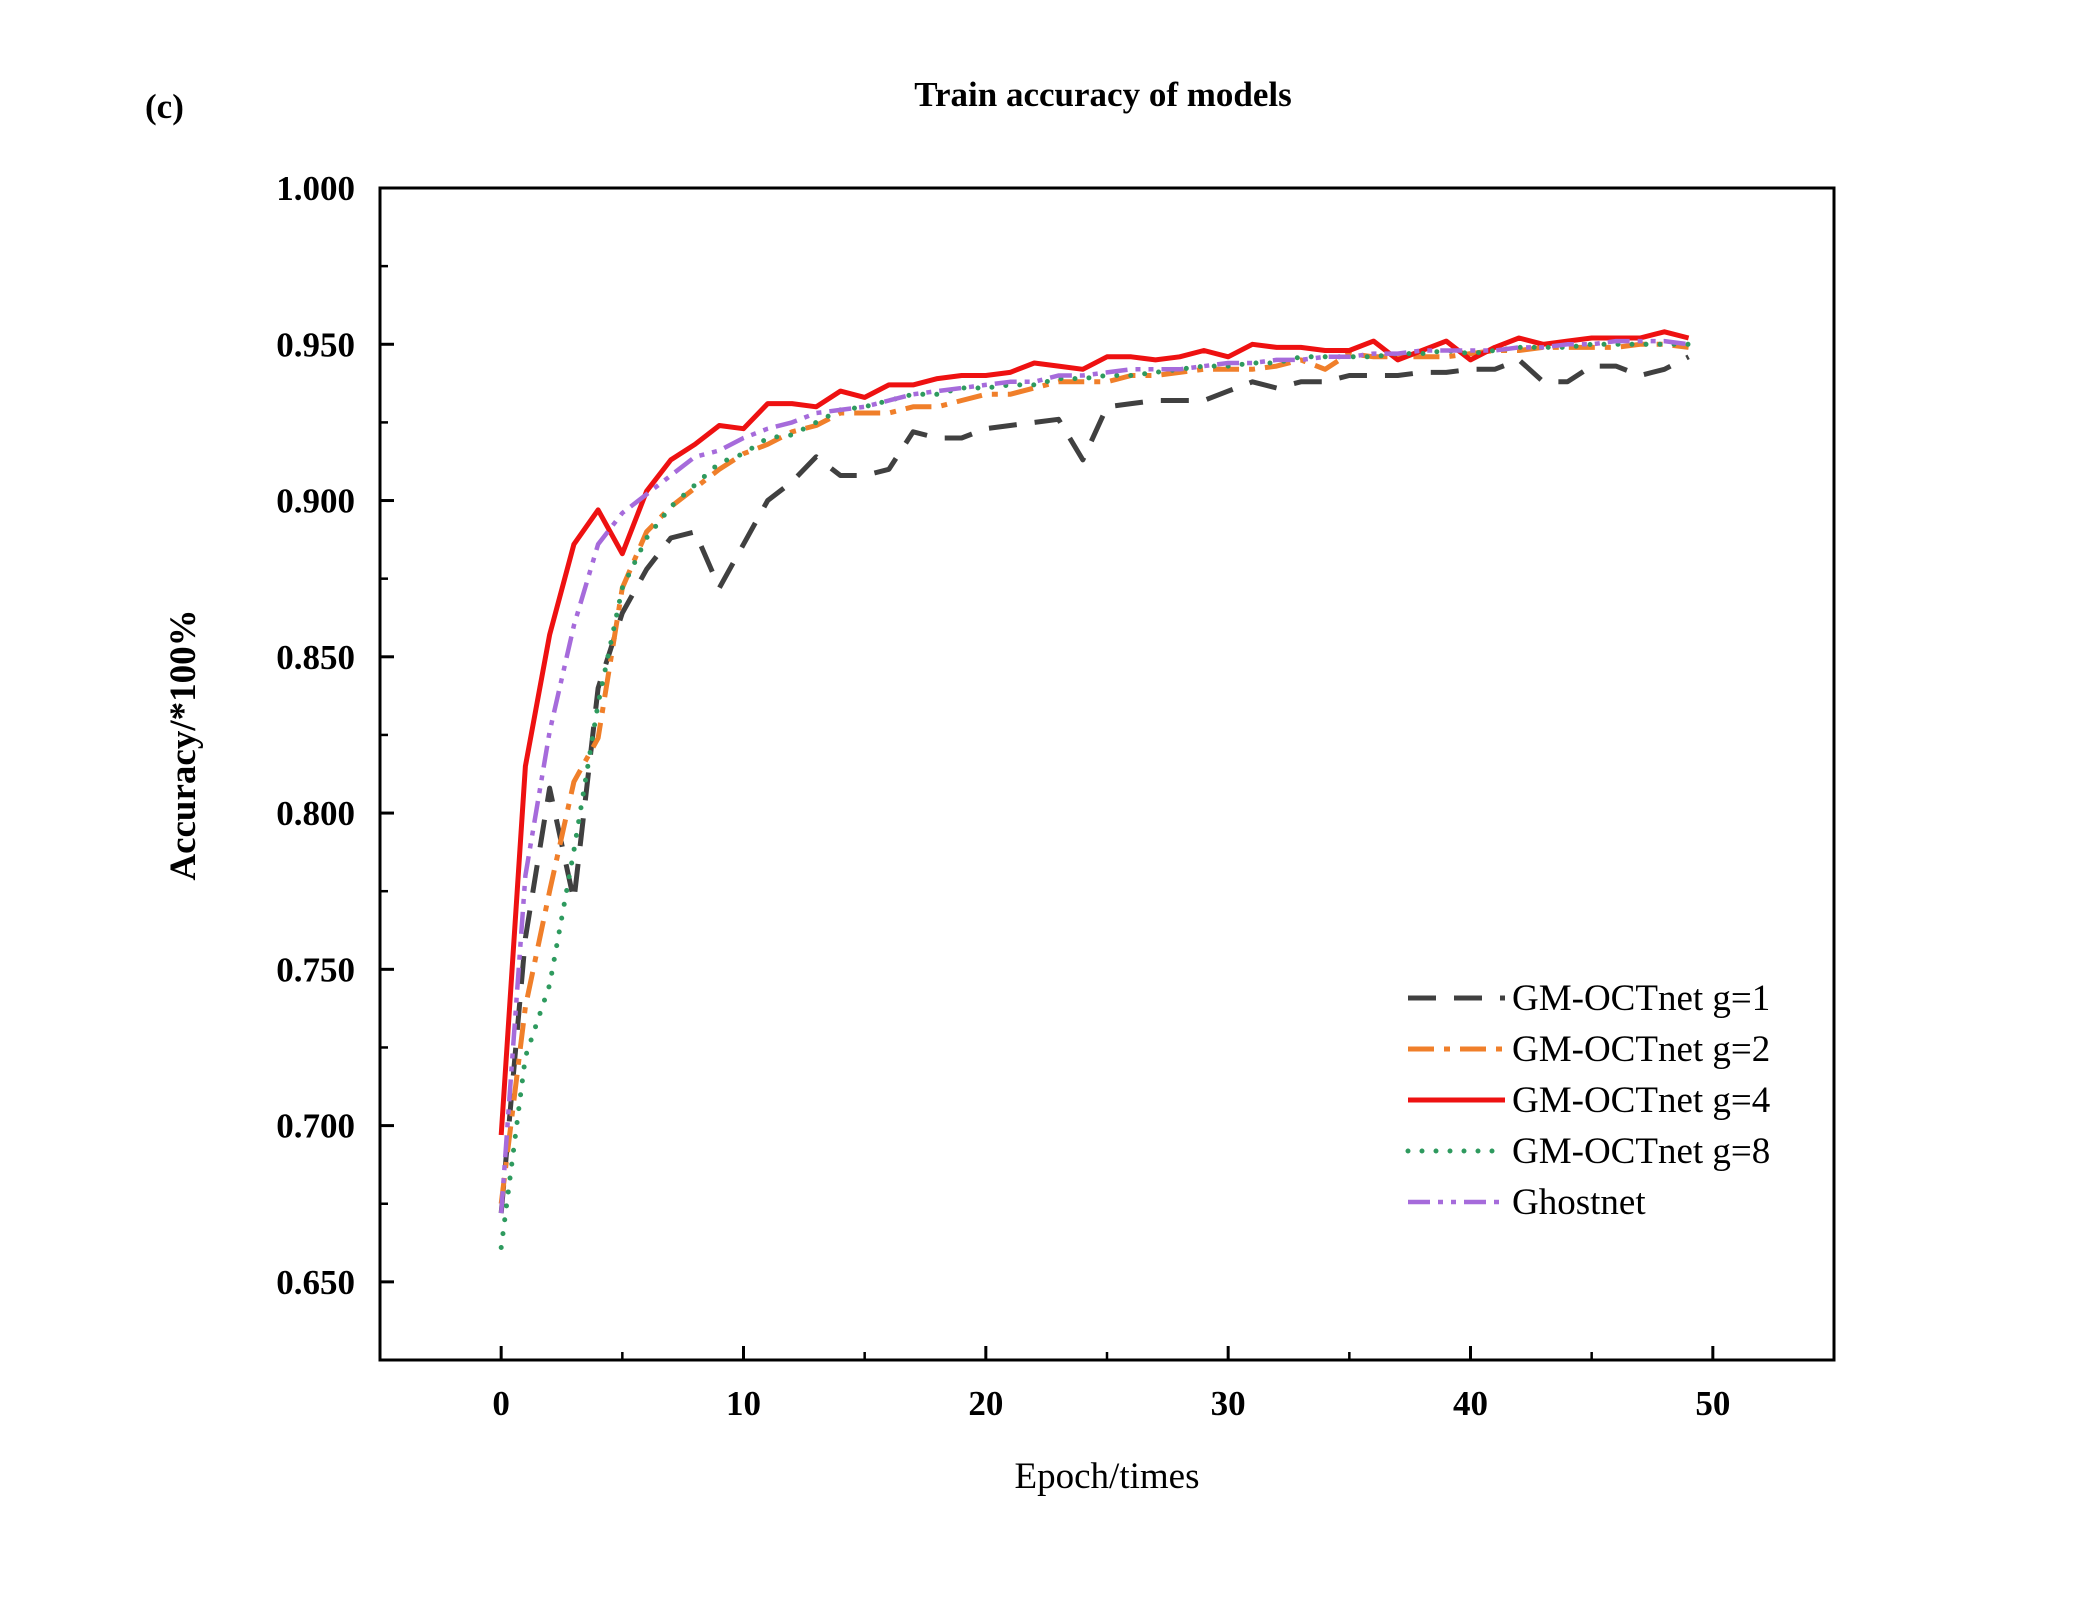 The image size is (2100, 1613). I want to click on legend-label-2: GM-OCTnet g=2, so click(1641, 1049).